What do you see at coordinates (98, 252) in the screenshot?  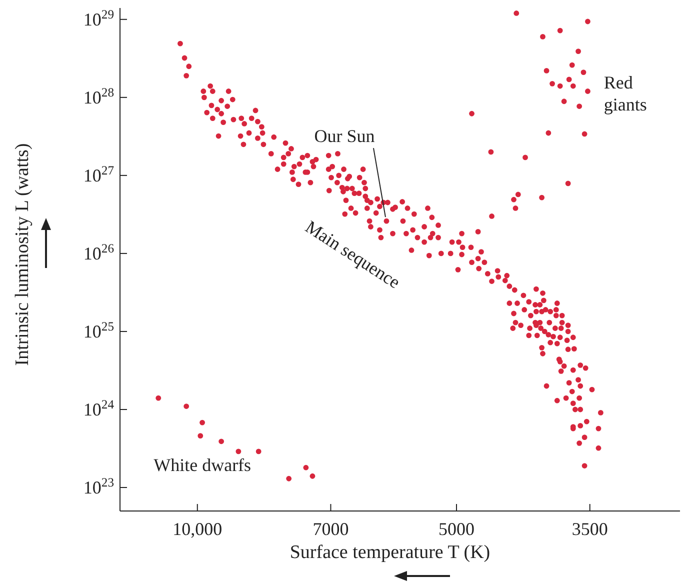 I see `y-tick-label: 10$^{26}$` at bounding box center [98, 252].